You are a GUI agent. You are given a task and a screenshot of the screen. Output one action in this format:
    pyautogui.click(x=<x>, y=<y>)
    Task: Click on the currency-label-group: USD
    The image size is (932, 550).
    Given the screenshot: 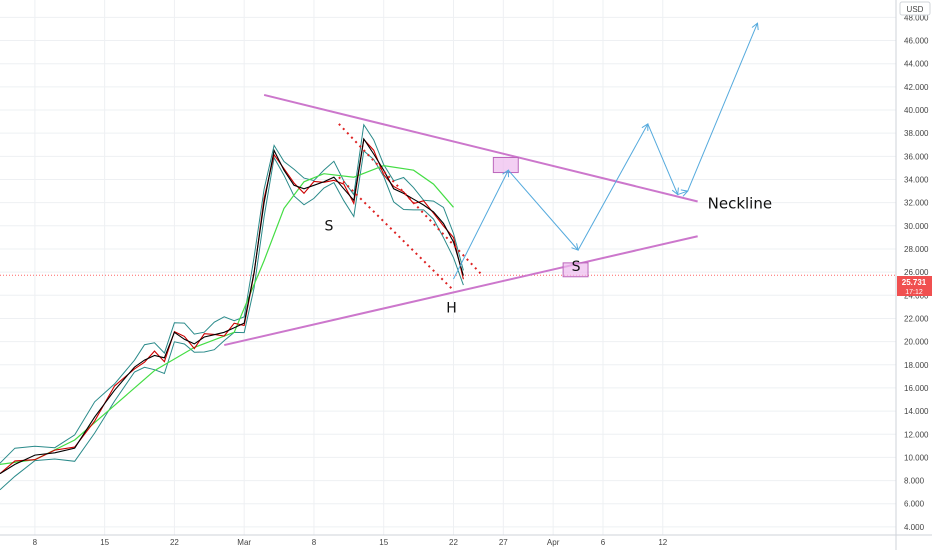 What is the action you would take?
    pyautogui.click(x=915, y=8)
    